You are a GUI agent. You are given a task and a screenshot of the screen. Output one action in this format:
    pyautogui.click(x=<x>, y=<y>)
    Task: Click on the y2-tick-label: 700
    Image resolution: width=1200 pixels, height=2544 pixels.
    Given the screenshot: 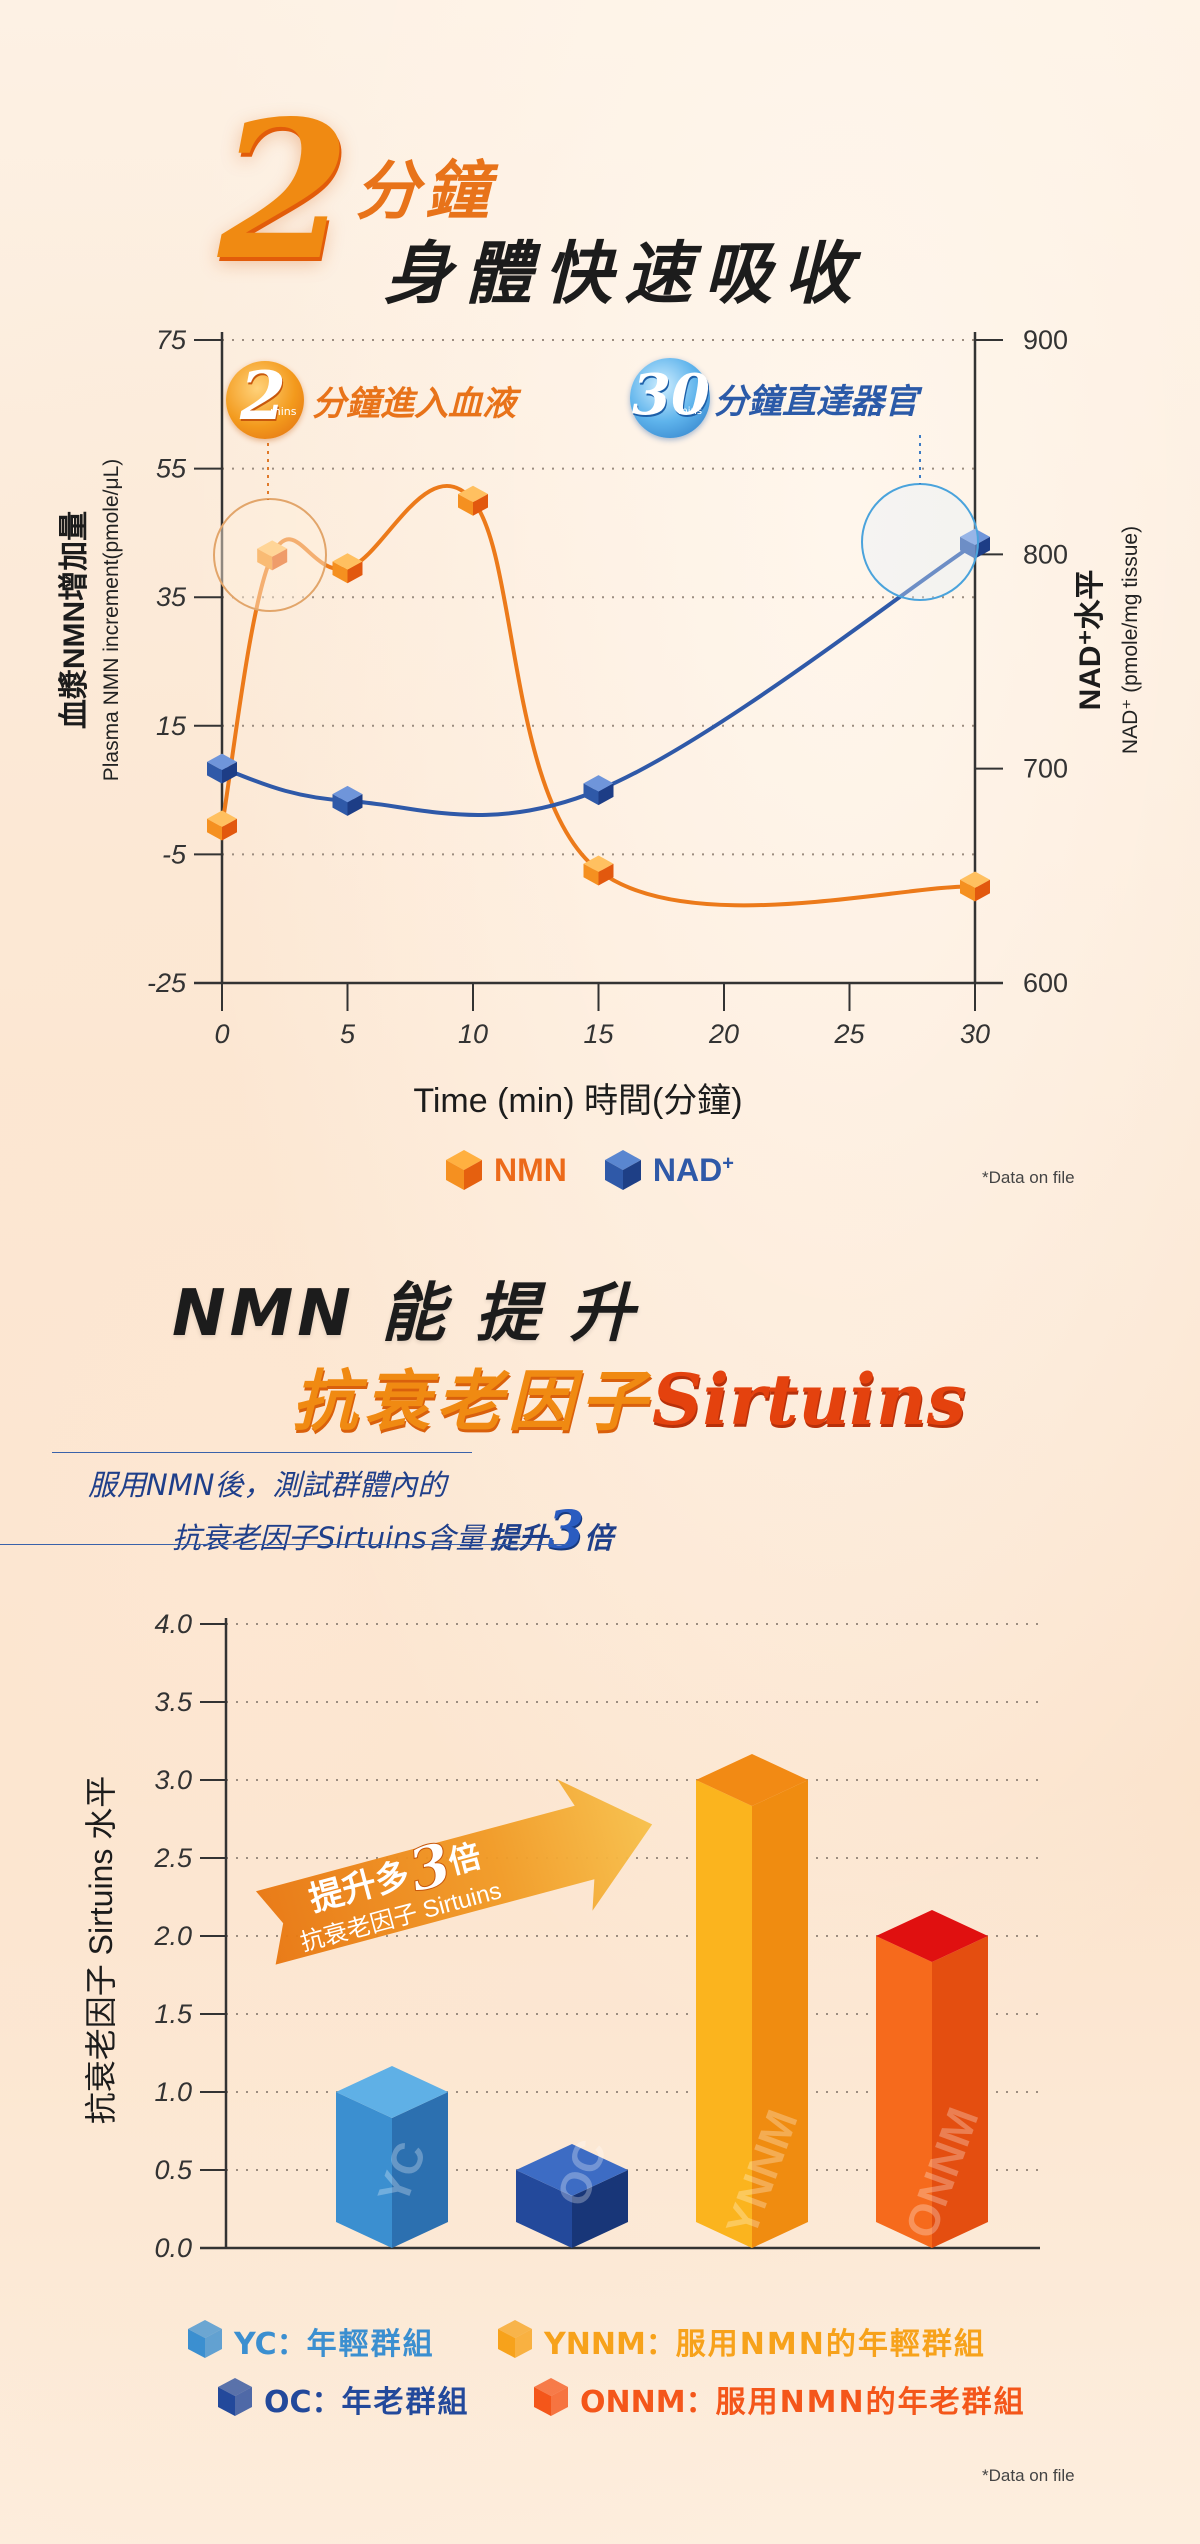 What is the action you would take?
    pyautogui.click(x=1045, y=769)
    